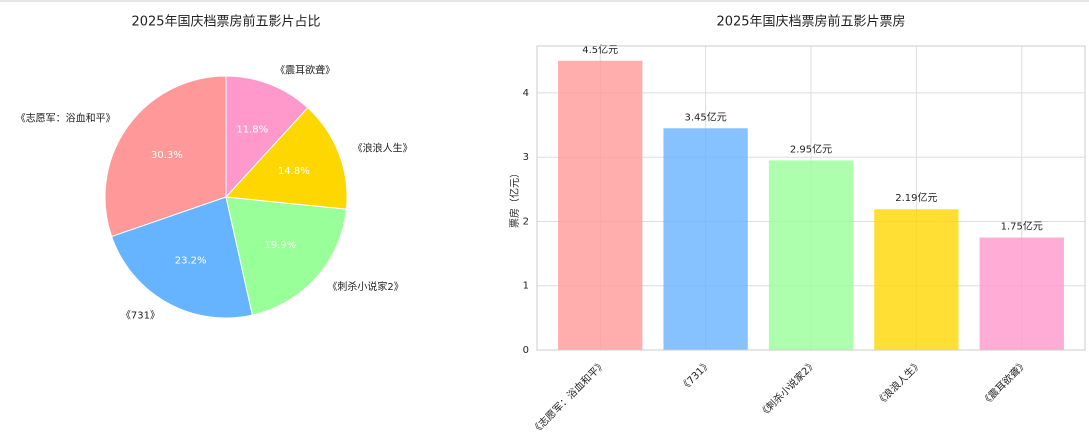 The height and width of the screenshot is (438, 1089). Describe the element at coordinates (569, 397) in the screenshot. I see `x-tick-label: 《志愿军：浴血和平》` at that location.